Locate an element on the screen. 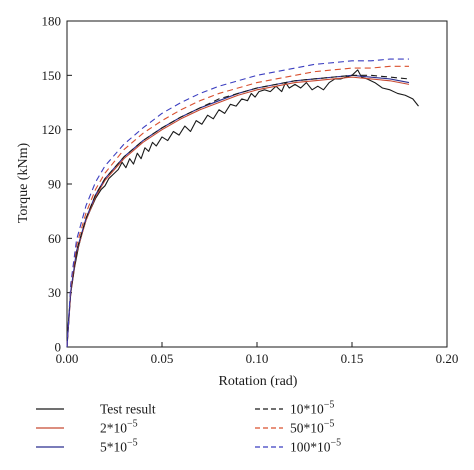  legend-label: Test result is located at coordinates (128, 409).